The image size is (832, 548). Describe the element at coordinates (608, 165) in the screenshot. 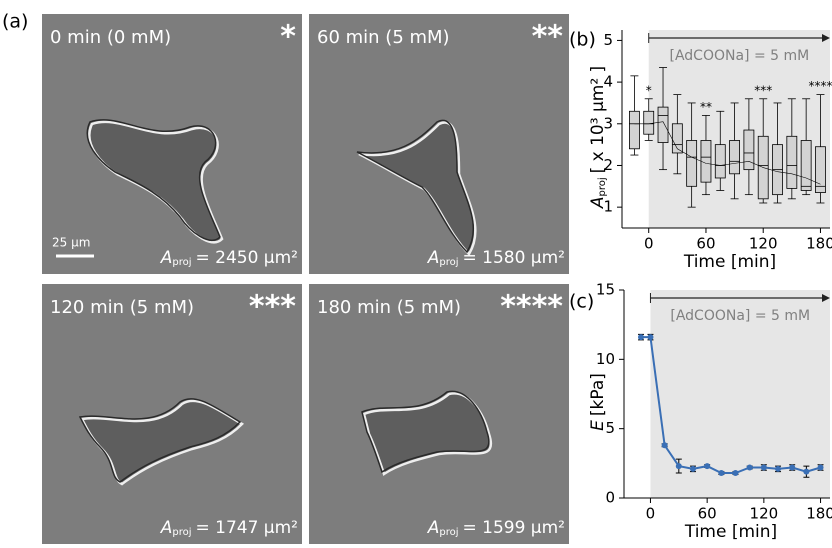

I see `y-tick-label: 2` at that location.